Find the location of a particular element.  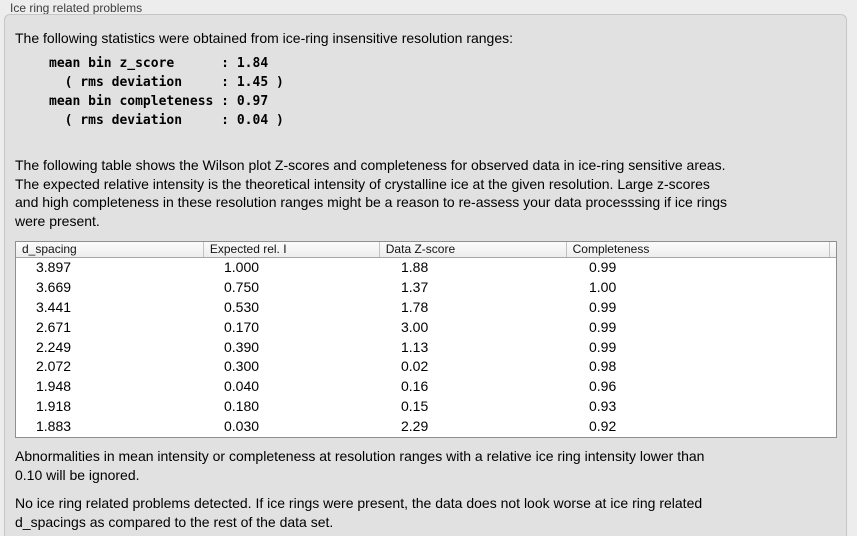

table-cell: 0.92 is located at coordinates (603, 426).